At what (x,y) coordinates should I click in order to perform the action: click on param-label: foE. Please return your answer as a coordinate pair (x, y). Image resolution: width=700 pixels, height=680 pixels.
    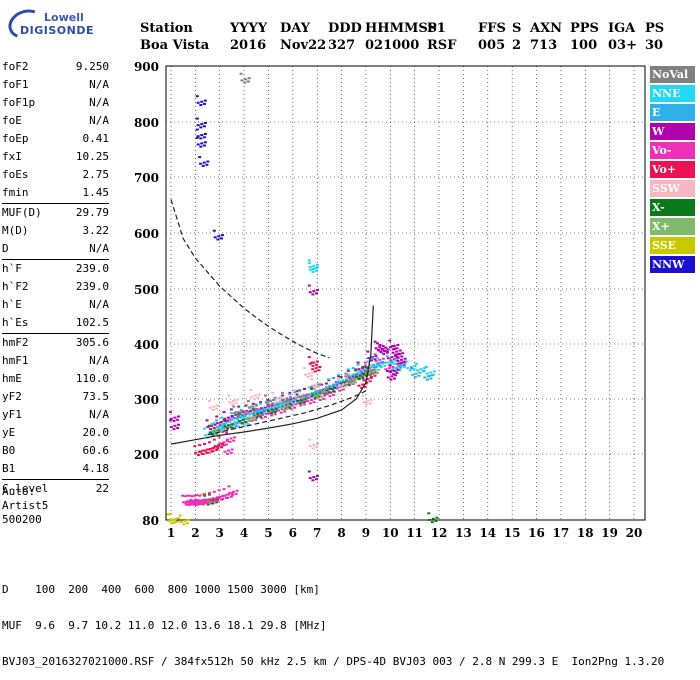
    Looking at the image, I should click on (12, 120).